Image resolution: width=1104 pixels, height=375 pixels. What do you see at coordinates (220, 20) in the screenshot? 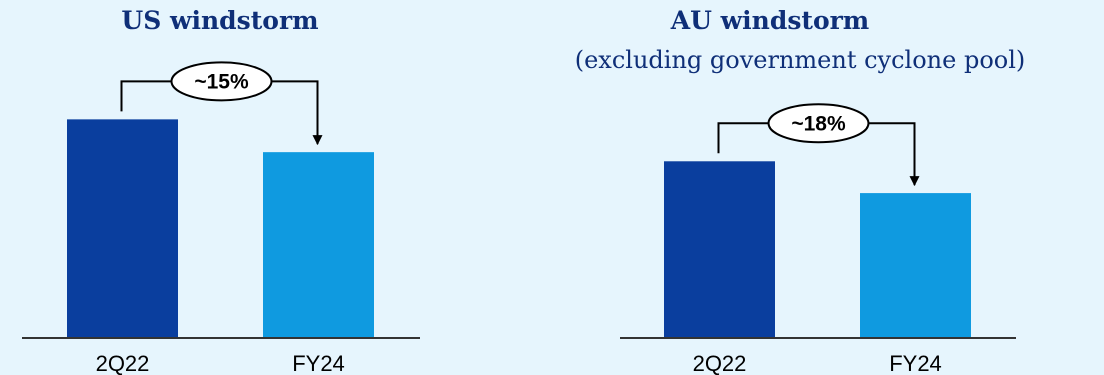
I see `chart-title-us: US windstorm` at bounding box center [220, 20].